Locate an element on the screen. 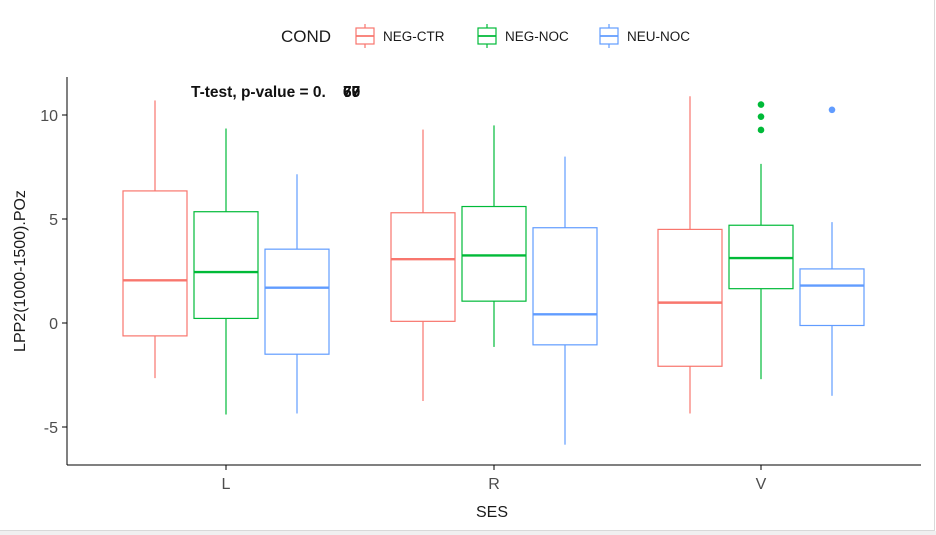  legend-item-neu-noc: NEU-NOC is located at coordinates (644, 36).